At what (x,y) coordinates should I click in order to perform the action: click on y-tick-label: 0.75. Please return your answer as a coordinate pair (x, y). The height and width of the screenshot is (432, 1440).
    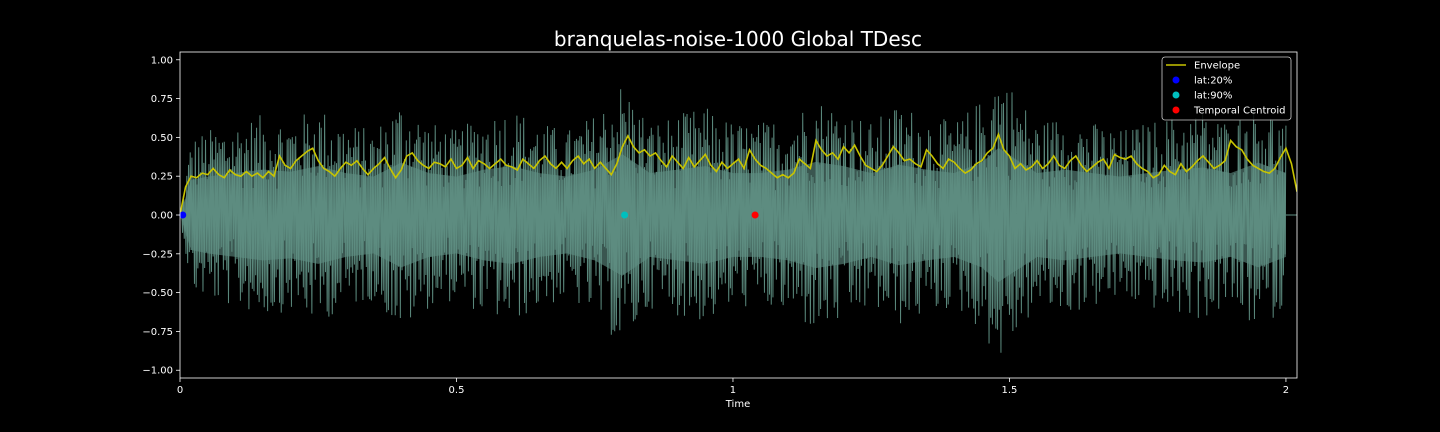
    Looking at the image, I should click on (162, 99).